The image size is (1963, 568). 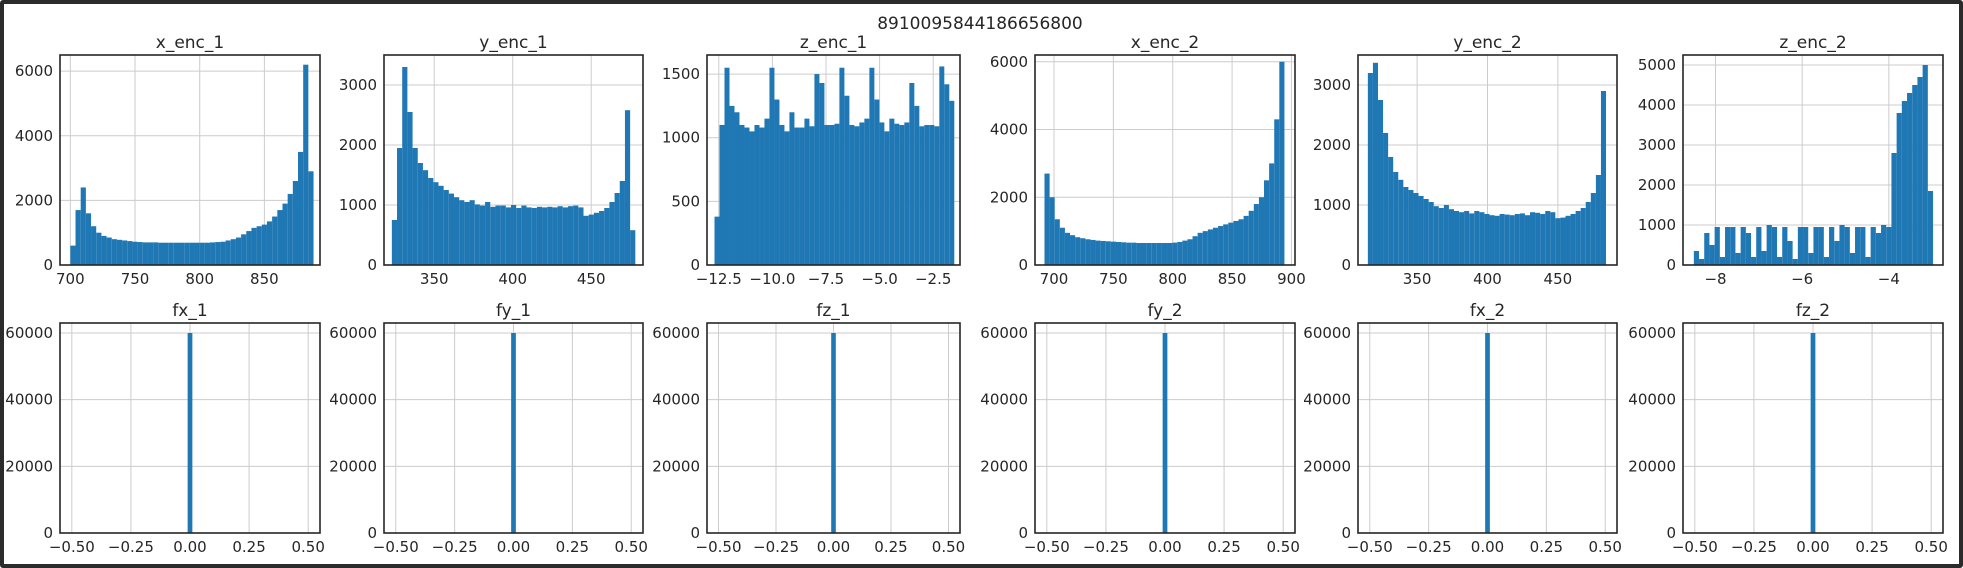 I want to click on x-tick-label: −7.5, so click(x=826, y=279).